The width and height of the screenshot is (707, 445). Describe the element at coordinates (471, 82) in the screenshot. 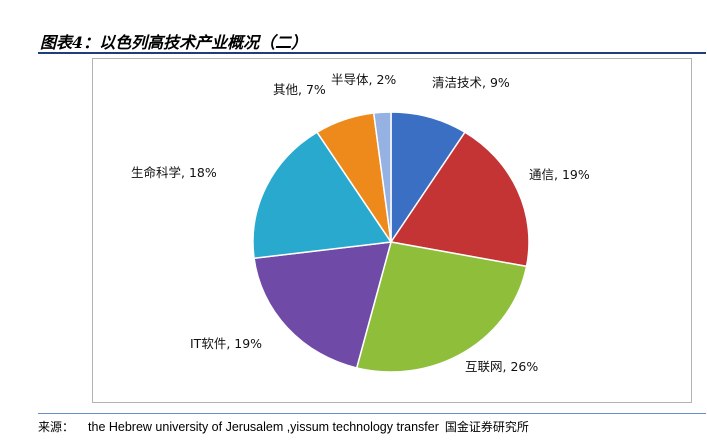

I see `pie-label-0: 清洁技术, 9%` at that location.